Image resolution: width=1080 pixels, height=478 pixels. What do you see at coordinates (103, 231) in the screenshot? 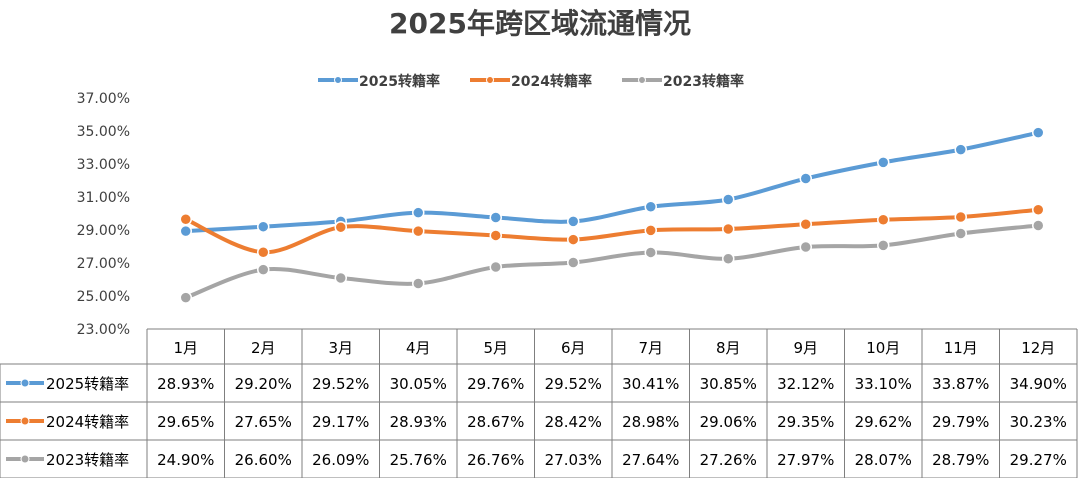
I see `y-tick-label: 29.00%` at bounding box center [103, 231].